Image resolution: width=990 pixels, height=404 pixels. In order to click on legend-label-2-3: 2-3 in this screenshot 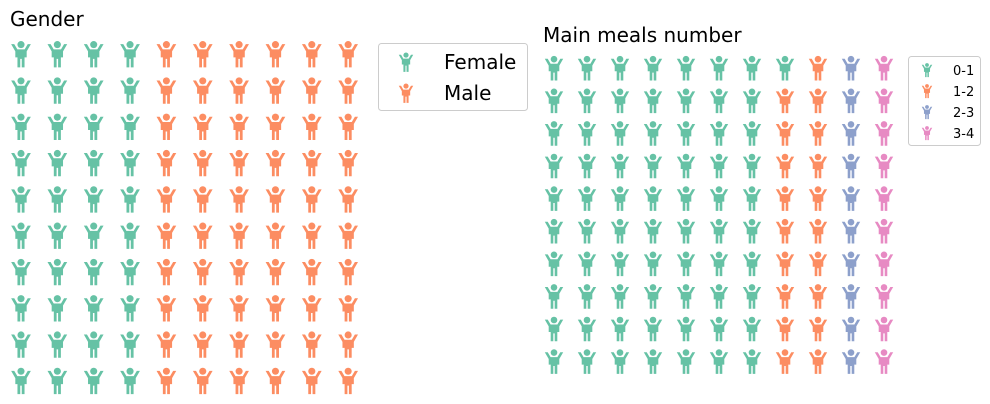, I will do `click(963, 113)`.